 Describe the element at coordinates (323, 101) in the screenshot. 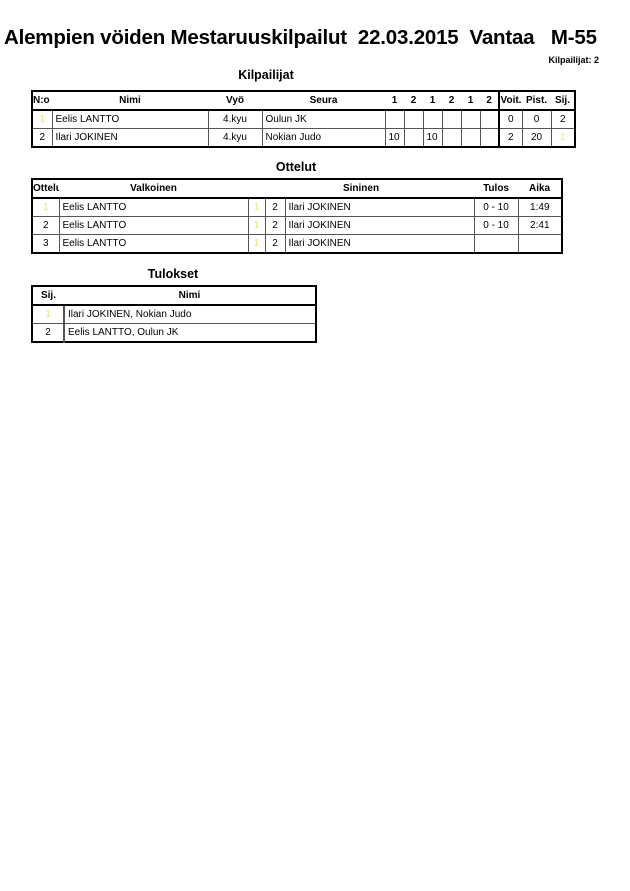

I see `col-club: Seura` at that location.